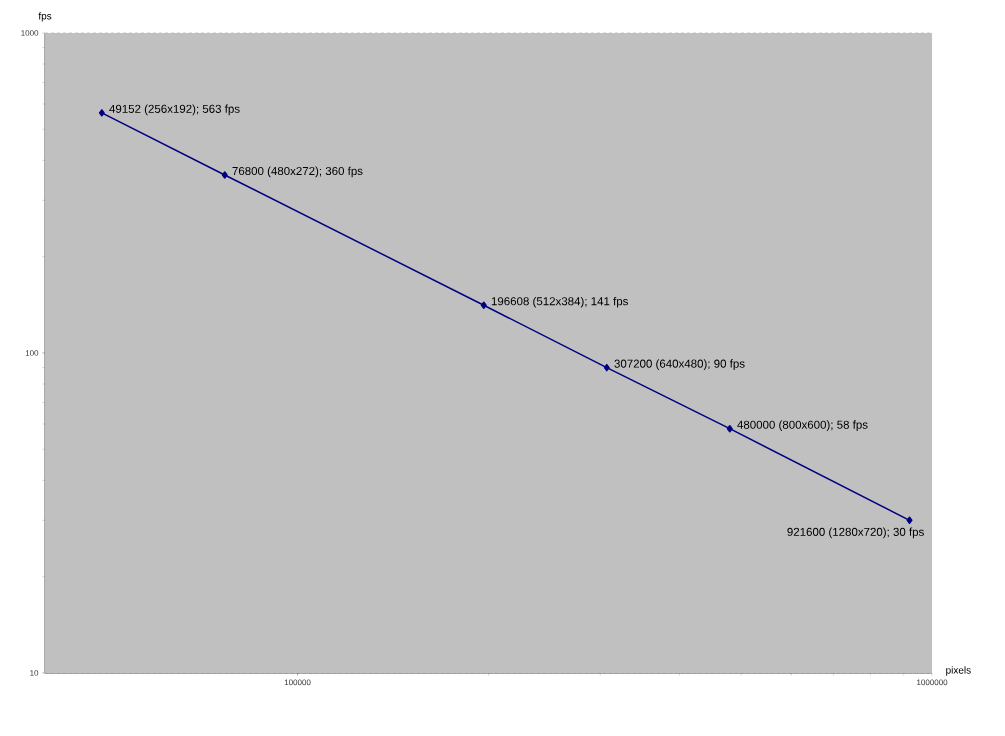  I want to click on data-label: 921600 (1280x720); 30 fps, so click(855, 533).